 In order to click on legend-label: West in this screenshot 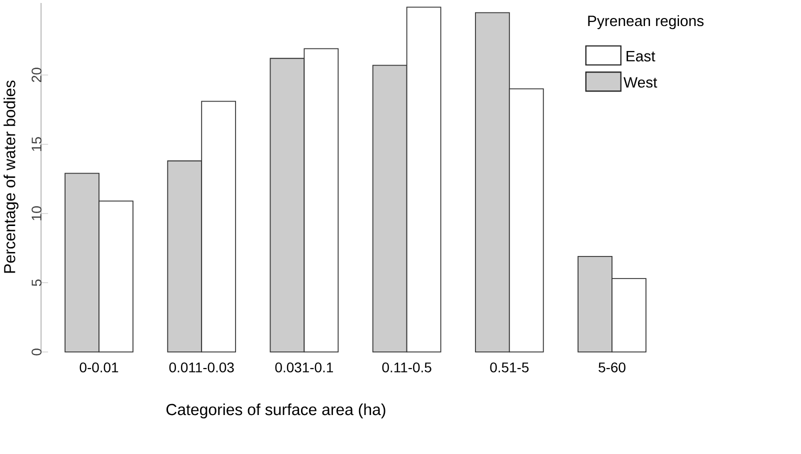, I will do `click(641, 82)`.